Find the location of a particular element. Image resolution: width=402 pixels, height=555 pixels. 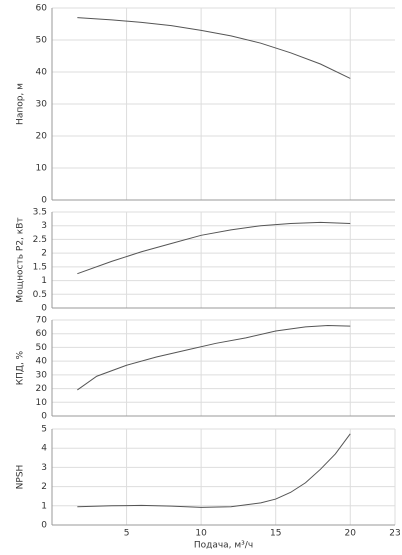

y-tick-label: 5 is located at coordinates (44, 430).